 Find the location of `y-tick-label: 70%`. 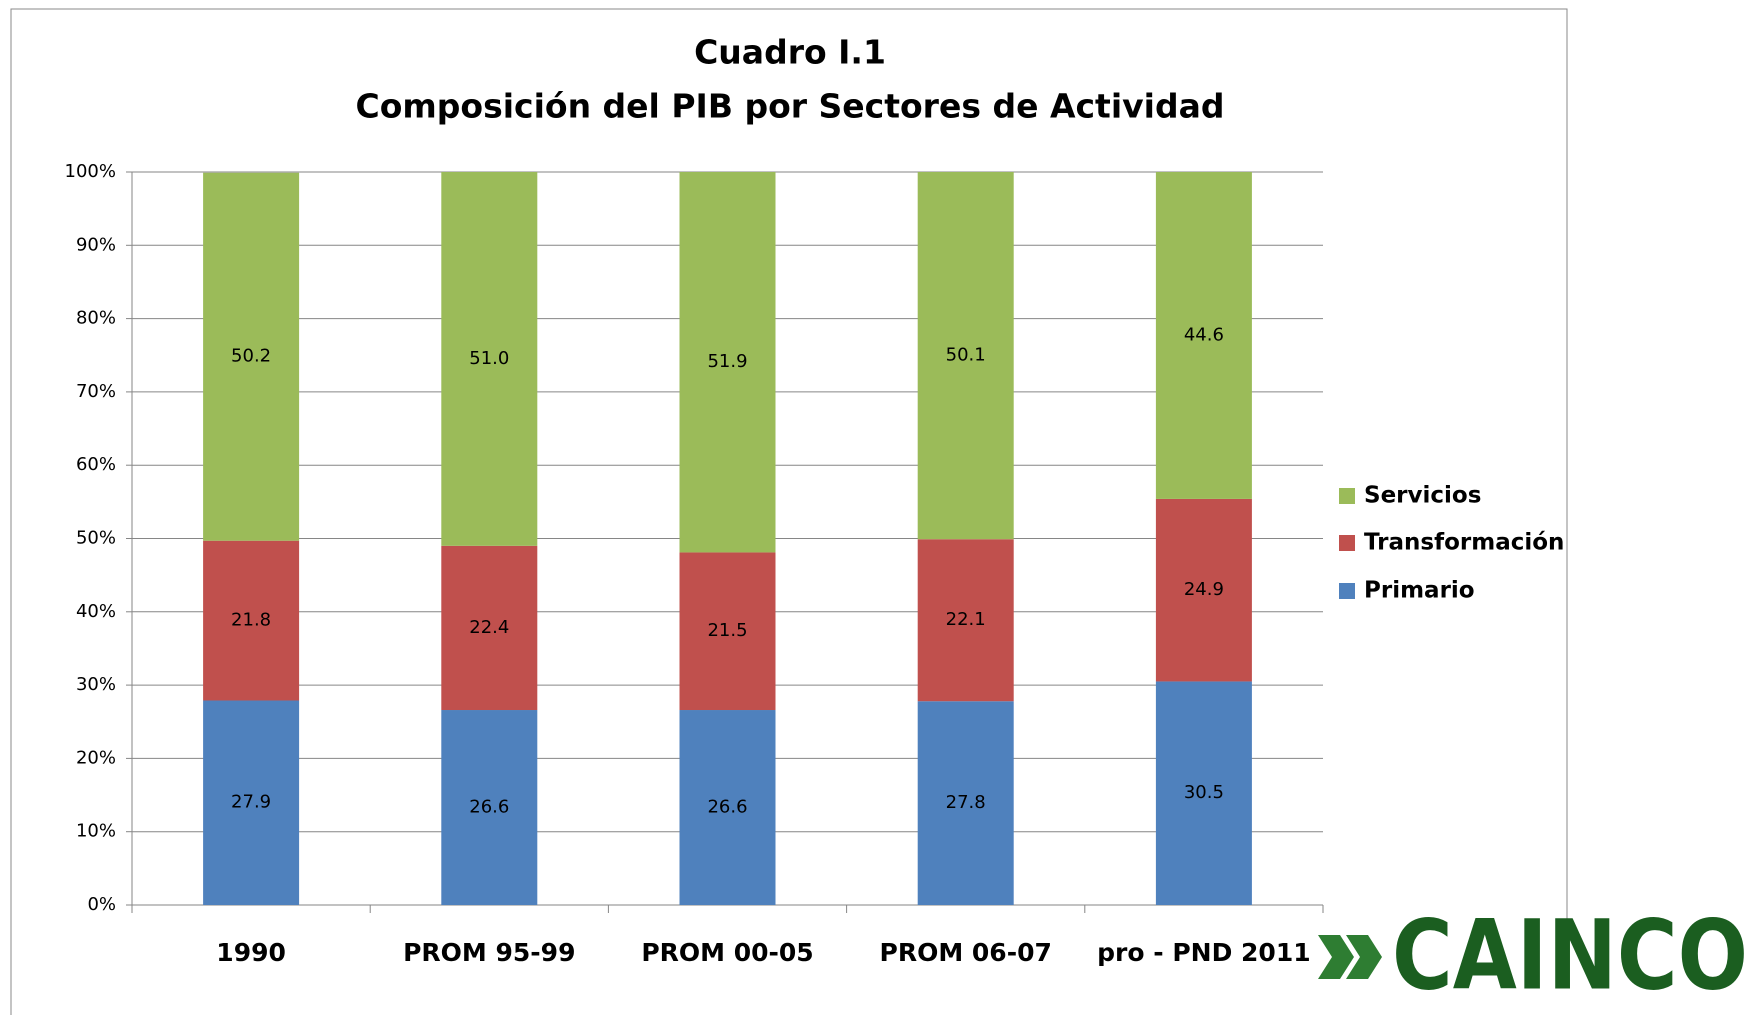

y-tick-label: 70% is located at coordinates (96, 391).